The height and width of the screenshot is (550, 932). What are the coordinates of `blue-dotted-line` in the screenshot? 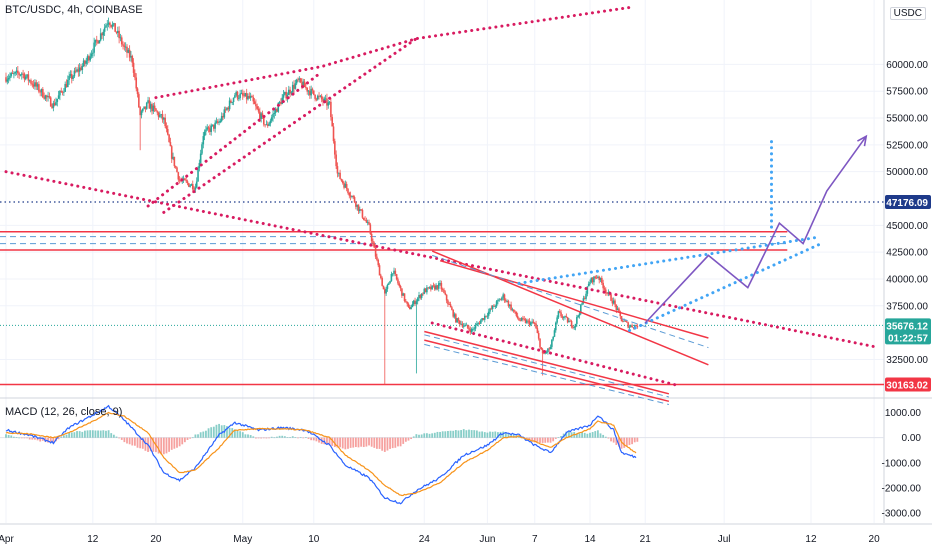 It's located at (669, 260).